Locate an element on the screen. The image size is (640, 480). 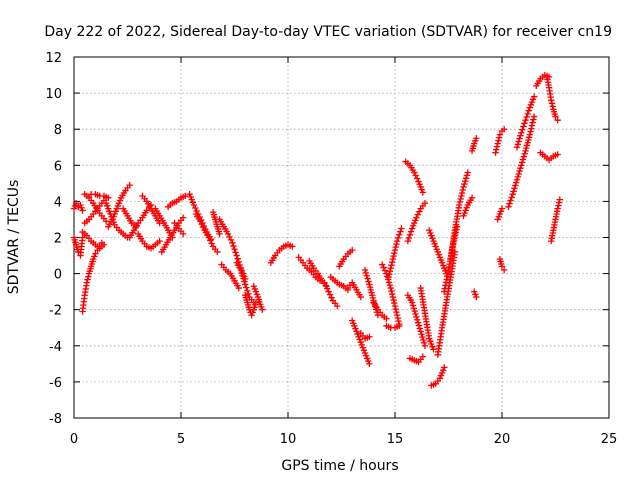
y-axis-label: SDTVAR / TECUs is located at coordinates (14, 237).